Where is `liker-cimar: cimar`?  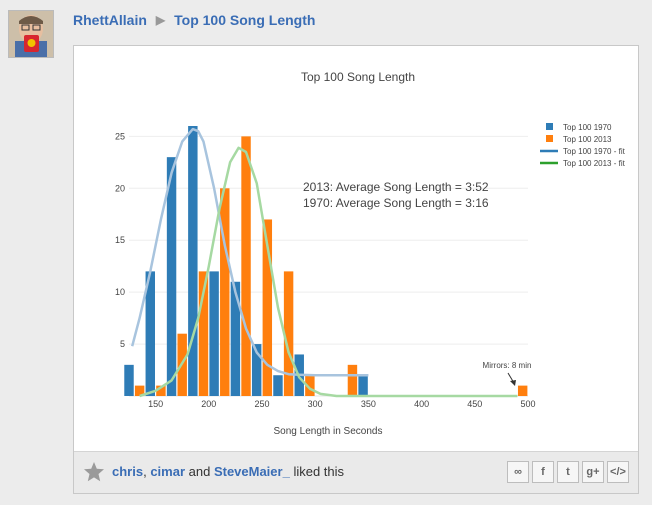 liker-cimar: cimar is located at coordinates (168, 471).